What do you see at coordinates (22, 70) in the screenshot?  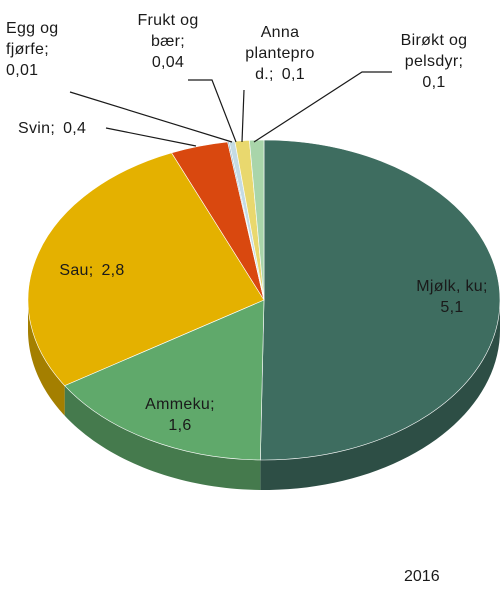 I see `value-label: 0,01` at bounding box center [22, 70].